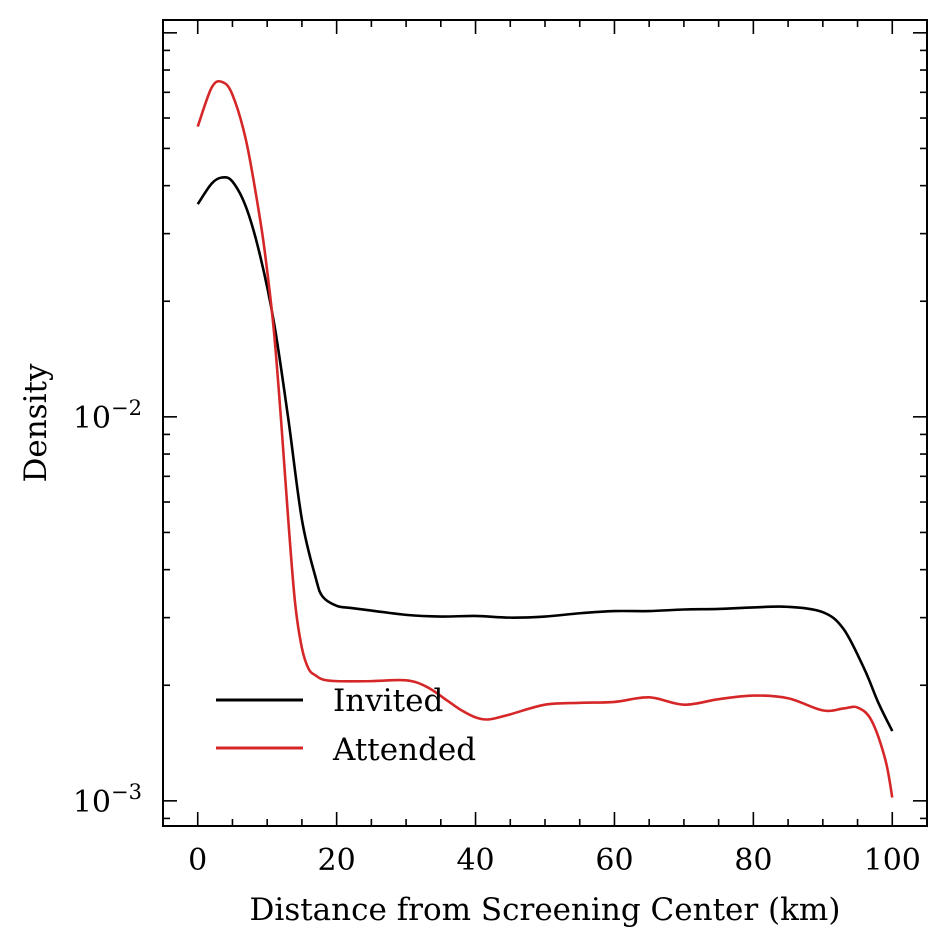 The width and height of the screenshot is (947, 948). Describe the element at coordinates (388, 701) in the screenshot. I see `legend-label-invited: Invited` at that location.